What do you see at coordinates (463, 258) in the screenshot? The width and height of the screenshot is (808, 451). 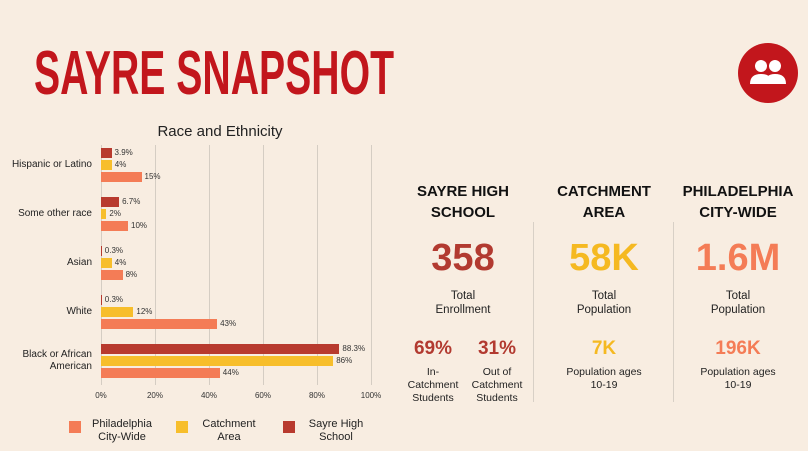 I see `stat-value: 358` at bounding box center [463, 258].